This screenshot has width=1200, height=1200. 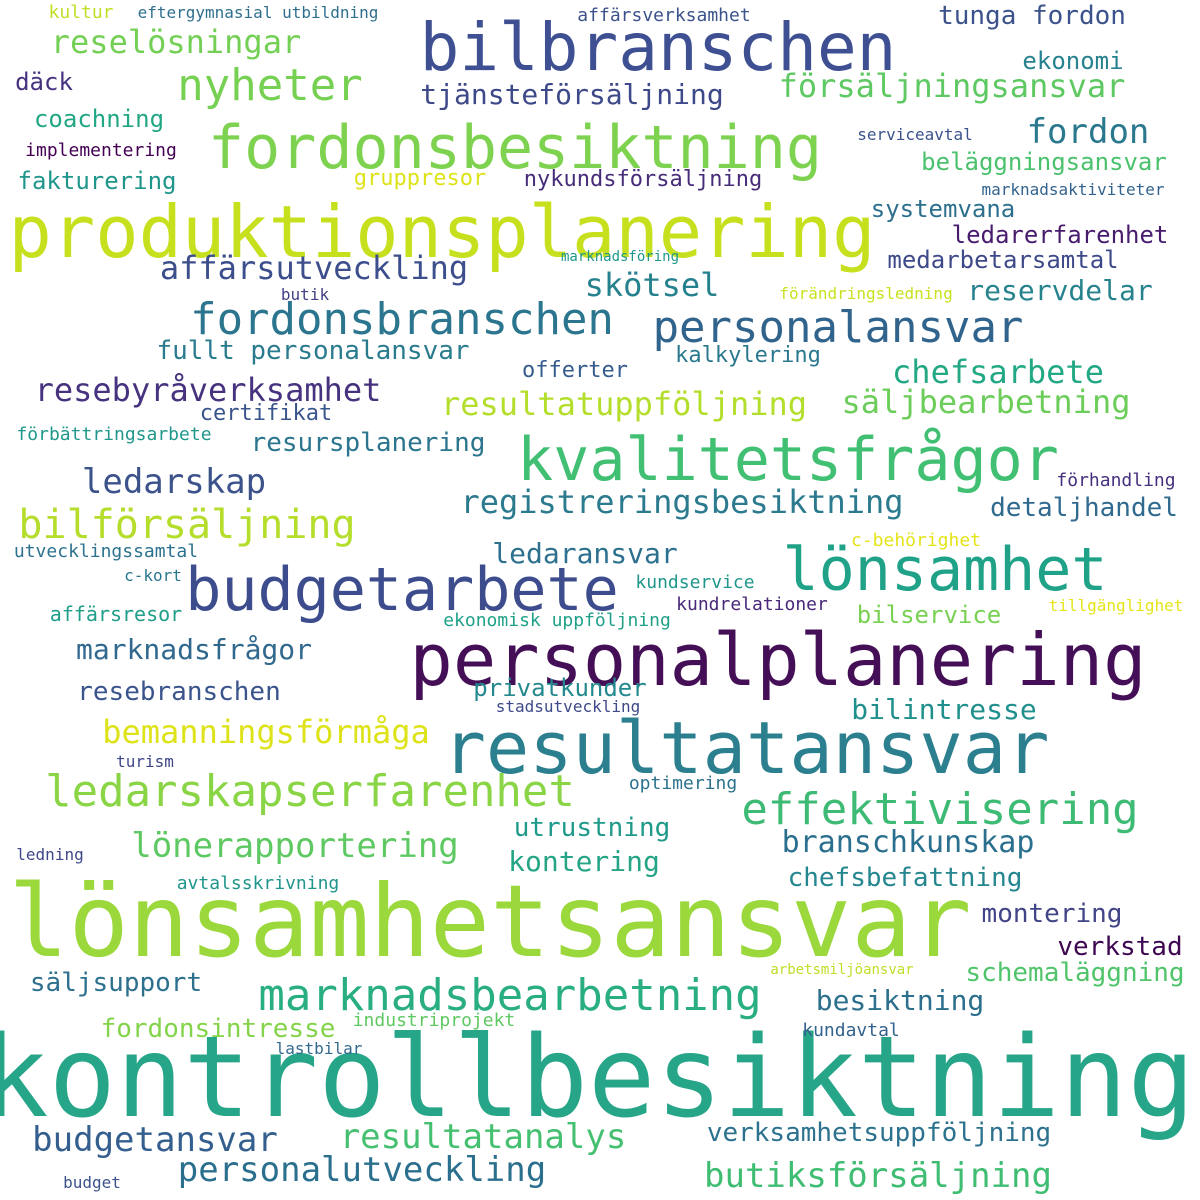 I want to click on word-marknadsbearbetning: marknadsbearbetning, so click(x=510, y=995).